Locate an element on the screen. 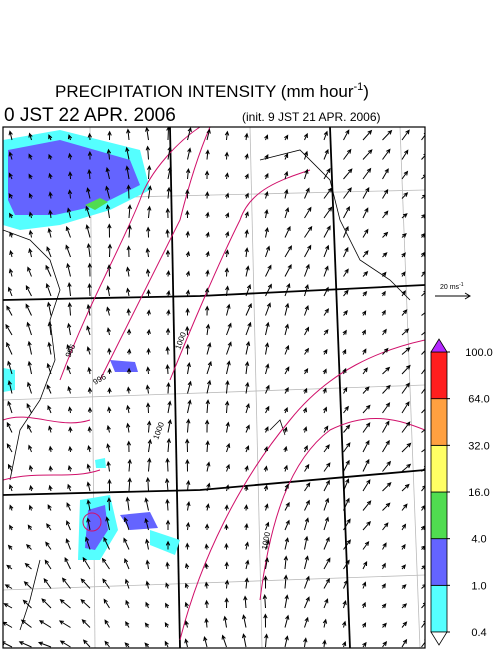 This screenshot has height=650, width=500. colorbar-label: 100.0 is located at coordinates (479, 353).